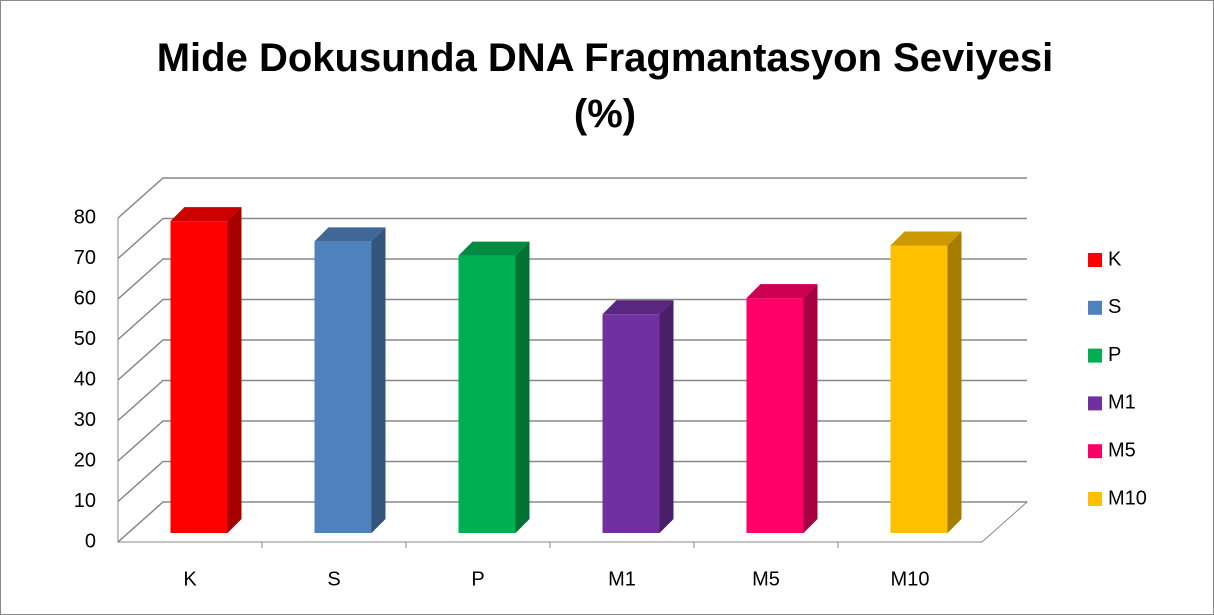 This screenshot has height=615, width=1214. What do you see at coordinates (85, 420) in the screenshot?
I see `y-tick-label: 30` at bounding box center [85, 420].